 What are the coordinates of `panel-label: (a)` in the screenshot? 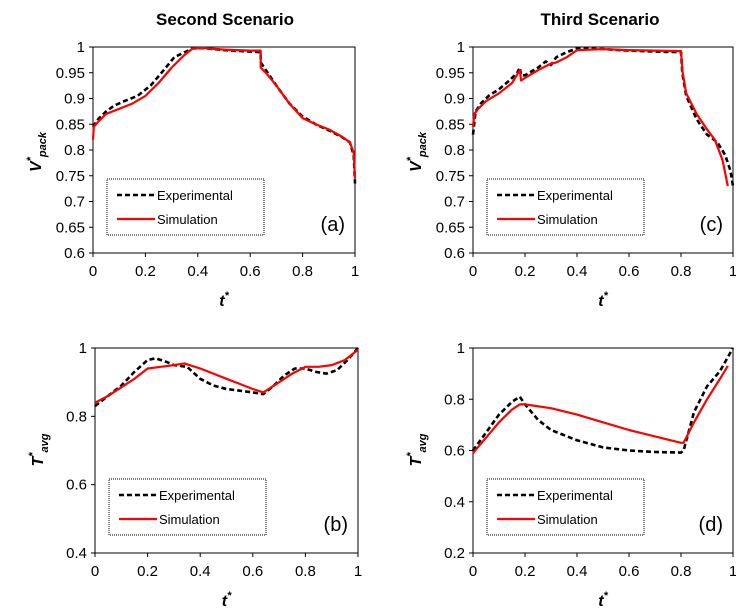 It's located at (333, 225).